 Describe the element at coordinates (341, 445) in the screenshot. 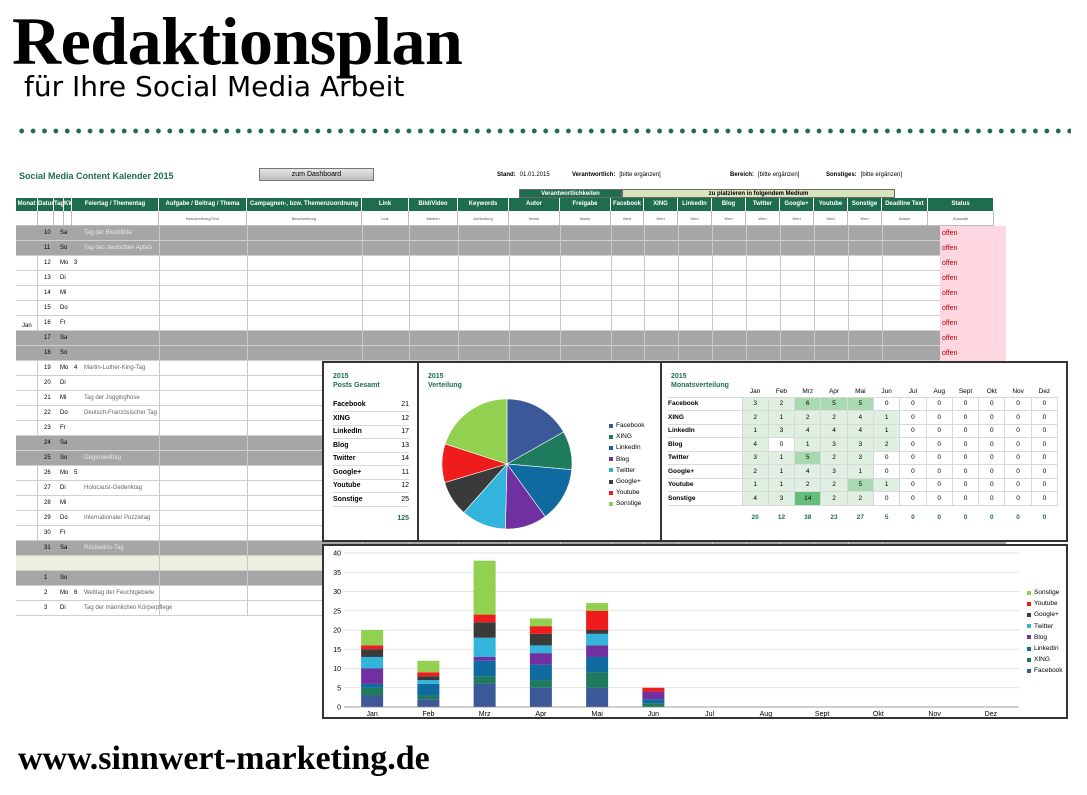

I see `posts-label: Blog` at that location.